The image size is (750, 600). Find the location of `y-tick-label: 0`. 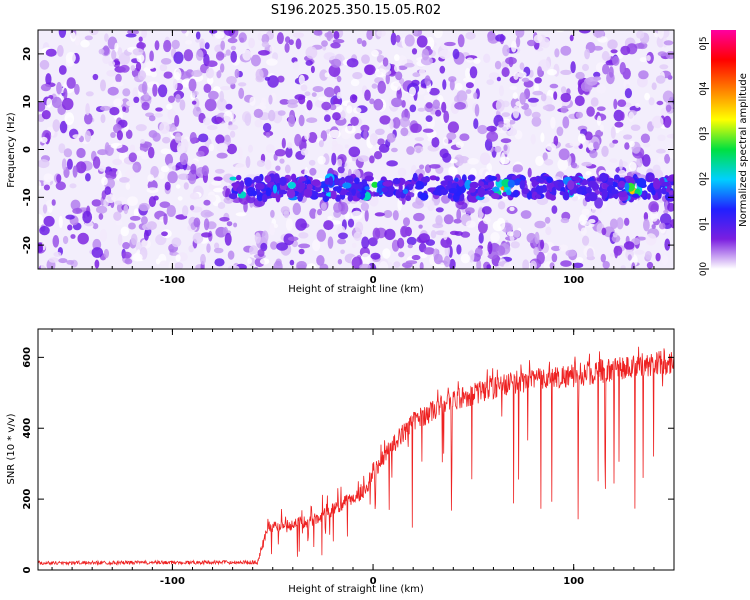

y-tick-label: 0 is located at coordinates (27, 569).